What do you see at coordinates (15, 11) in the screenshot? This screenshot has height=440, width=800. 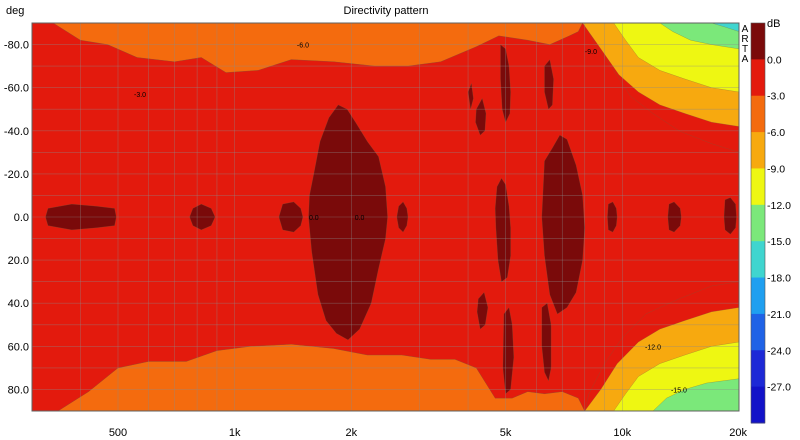 I see `y-axis-label: deg` at bounding box center [15, 11].